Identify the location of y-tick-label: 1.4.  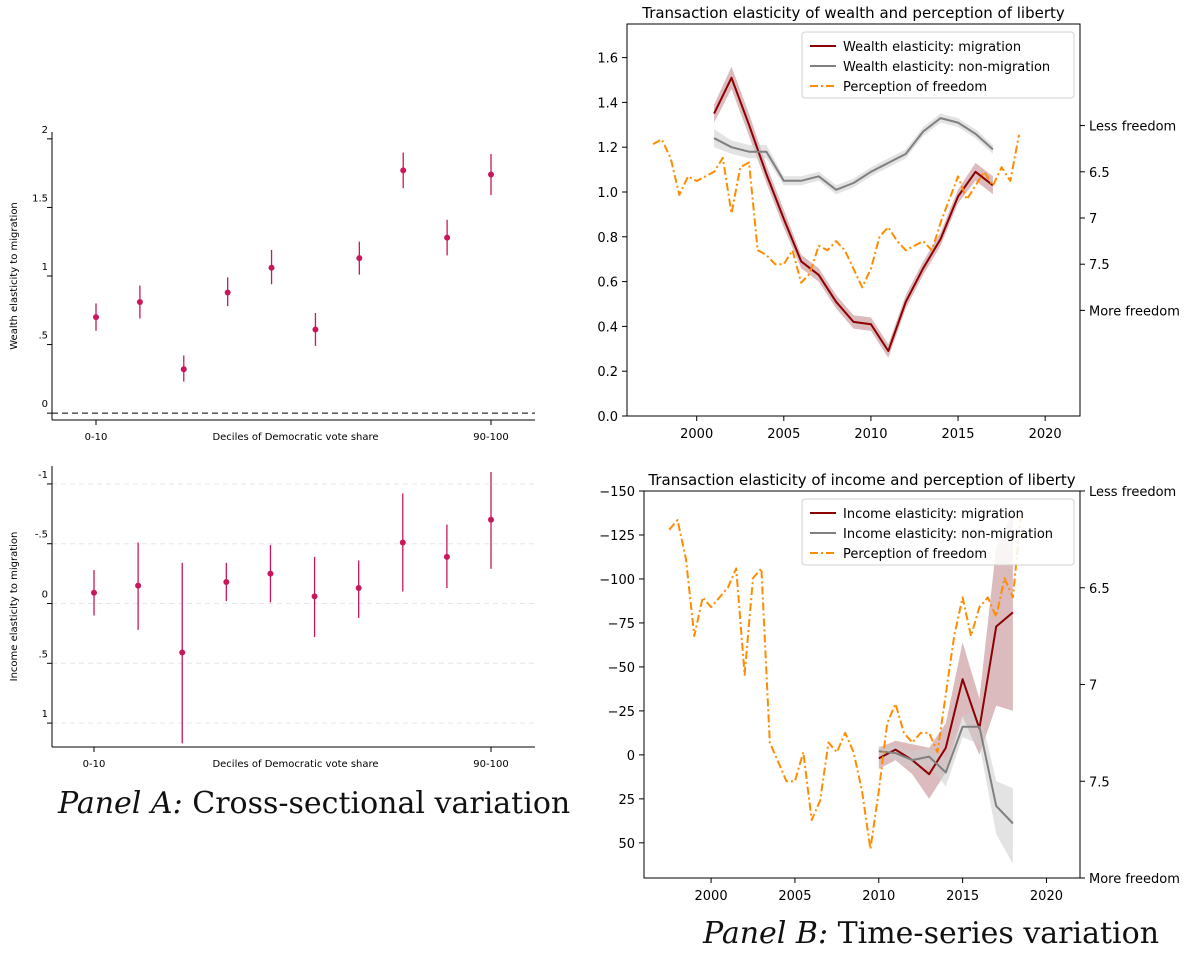
(607, 103).